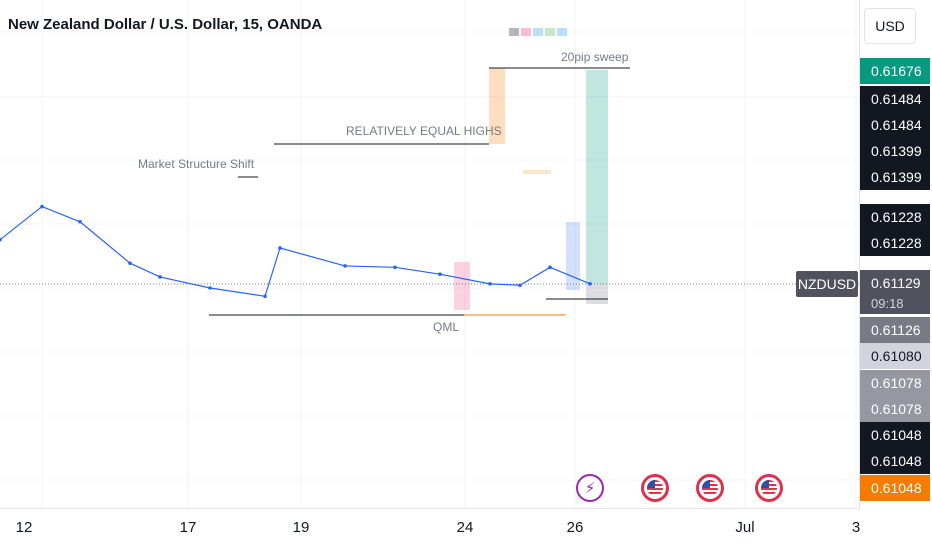 Image resolution: width=932 pixels, height=550 pixels. Describe the element at coordinates (573, 256) in the screenshot. I see `entry-zone` at that location.